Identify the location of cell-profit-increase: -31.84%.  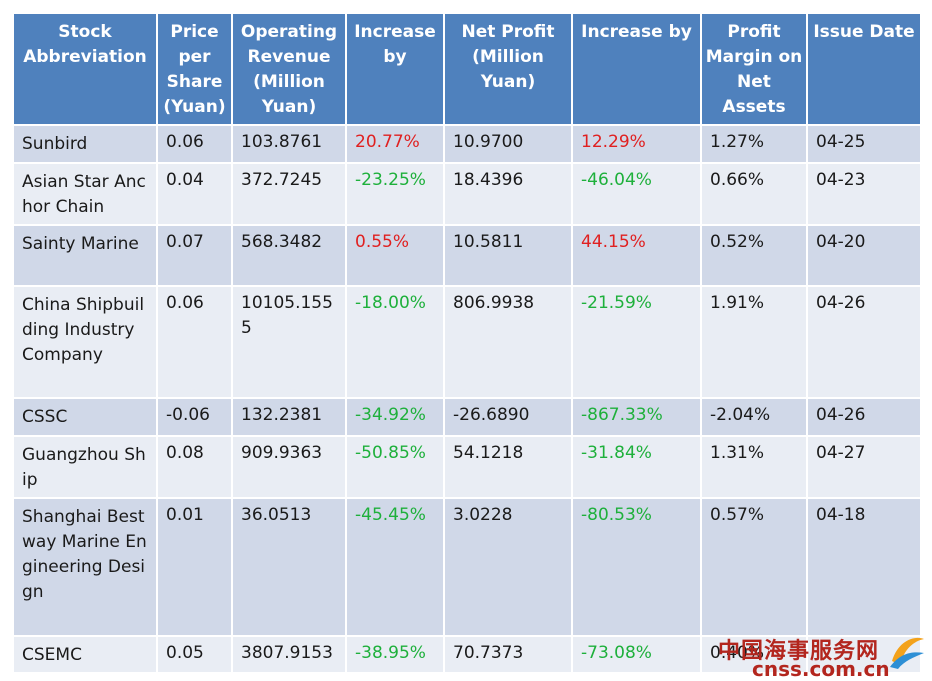
(636, 467).